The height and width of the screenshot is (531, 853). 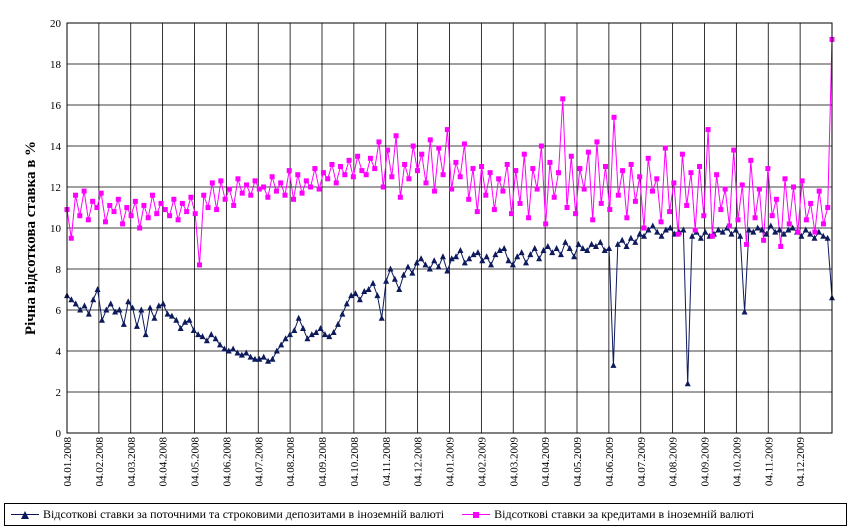 What do you see at coordinates (227, 462) in the screenshot?
I see `x-tick-label: 04.06.2008` at bounding box center [227, 462].